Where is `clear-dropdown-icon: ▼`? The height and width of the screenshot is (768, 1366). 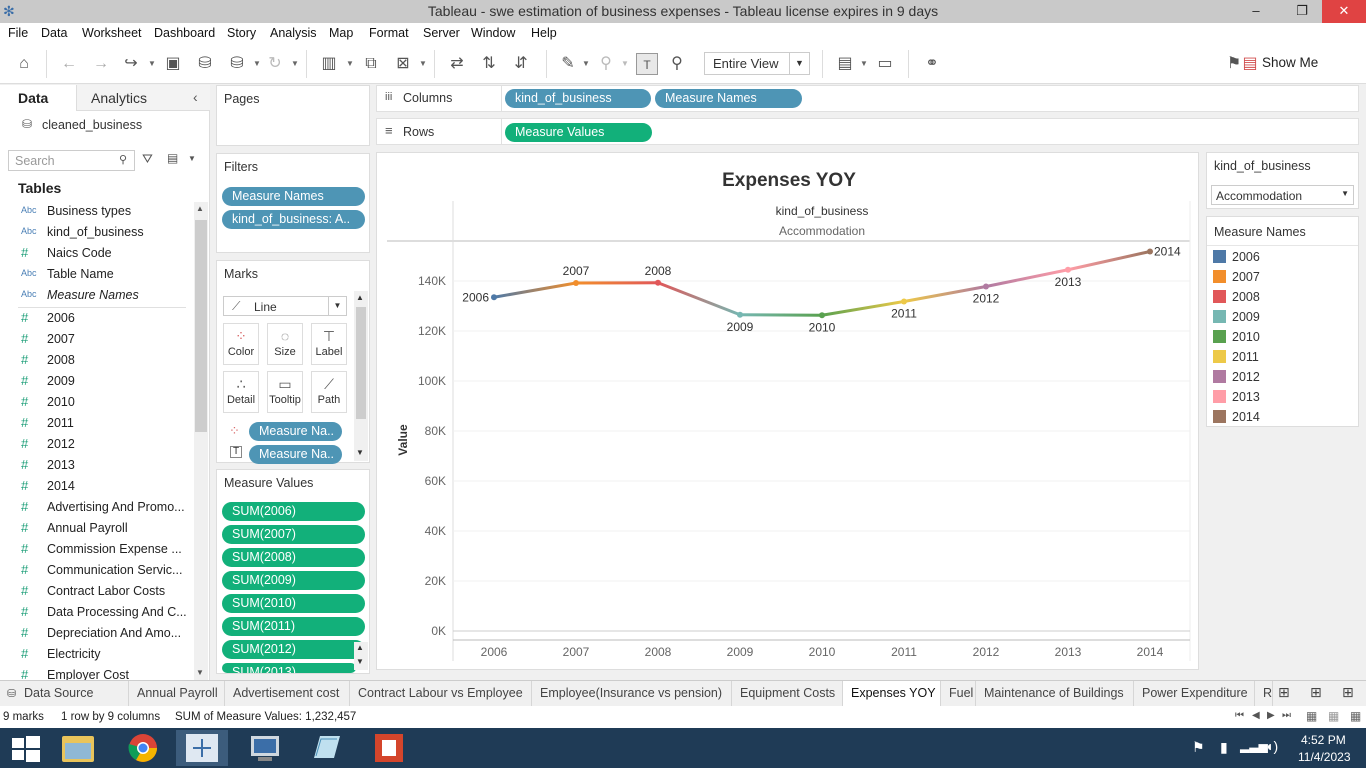
clear-dropdown-icon: ▼ is located at coordinates (423, 63).